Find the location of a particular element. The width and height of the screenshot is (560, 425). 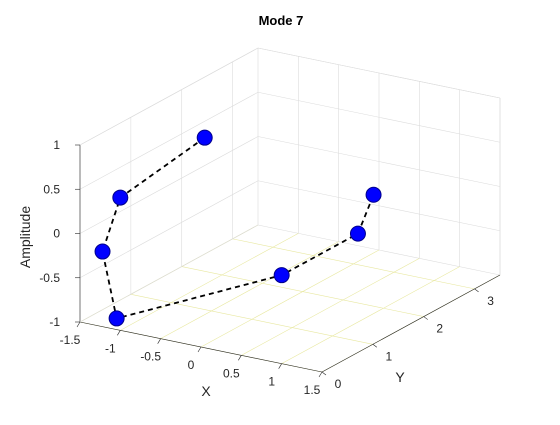

z-tick-label: 1 is located at coordinates (56, 145).